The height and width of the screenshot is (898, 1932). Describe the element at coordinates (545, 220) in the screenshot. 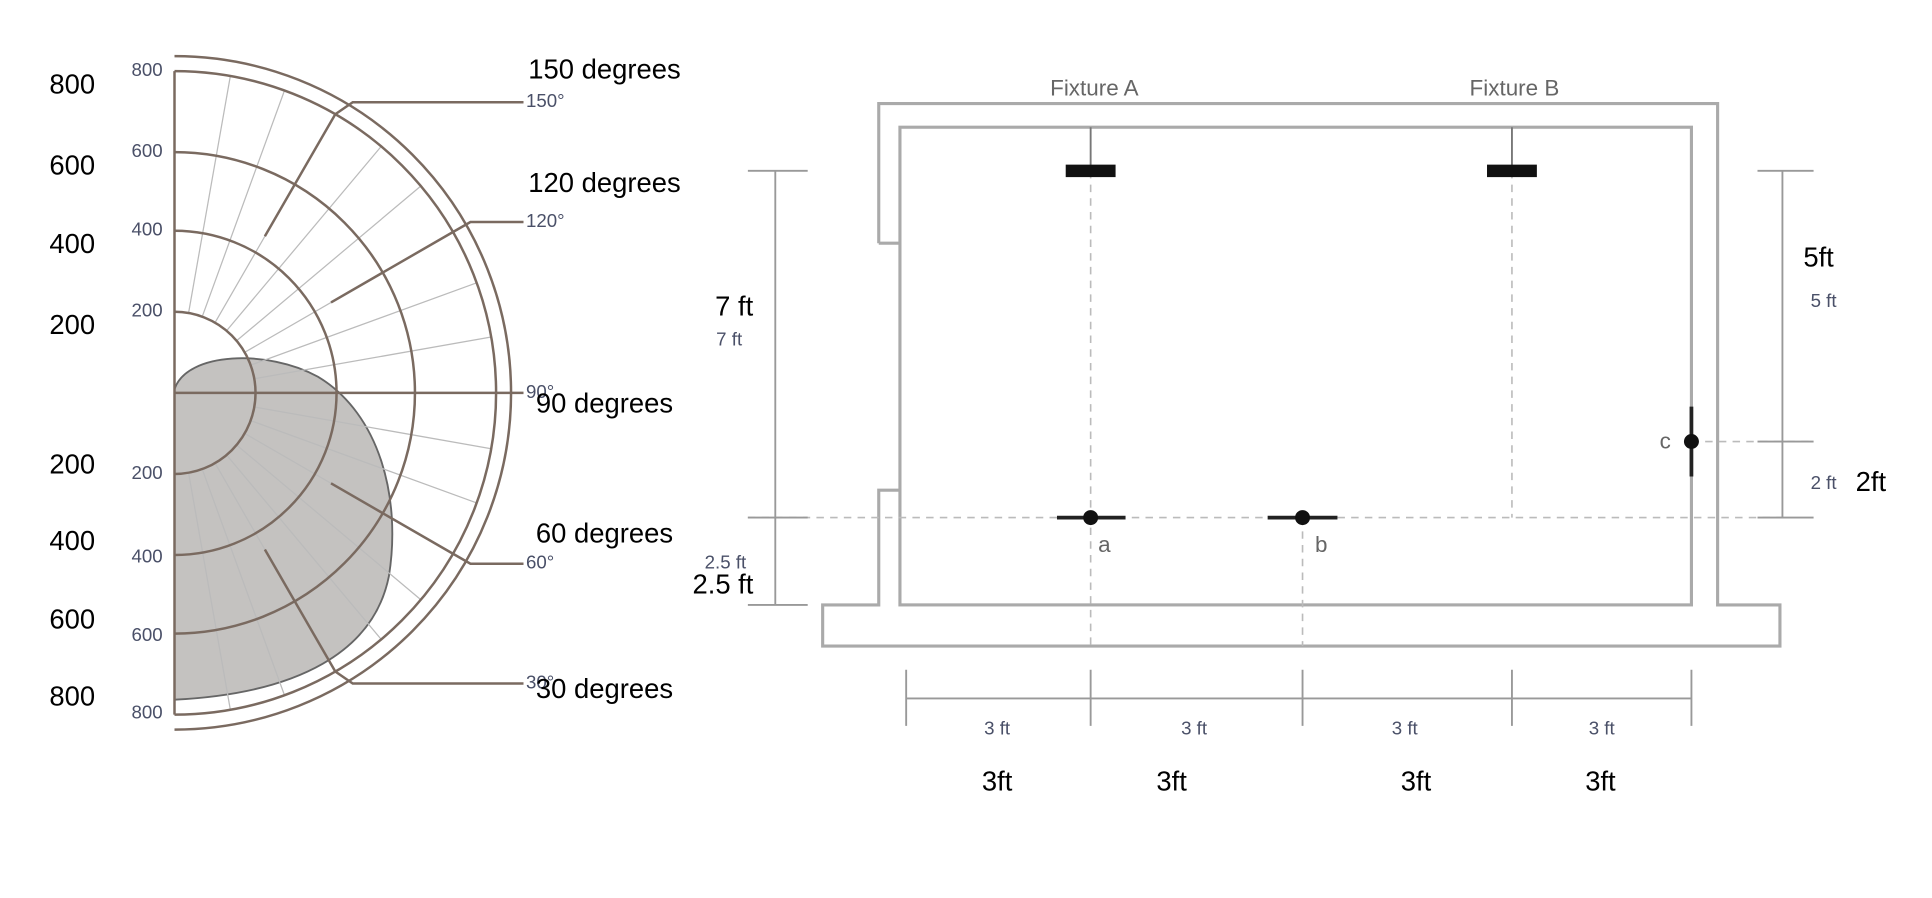

I see `angle-label: 120°` at that location.